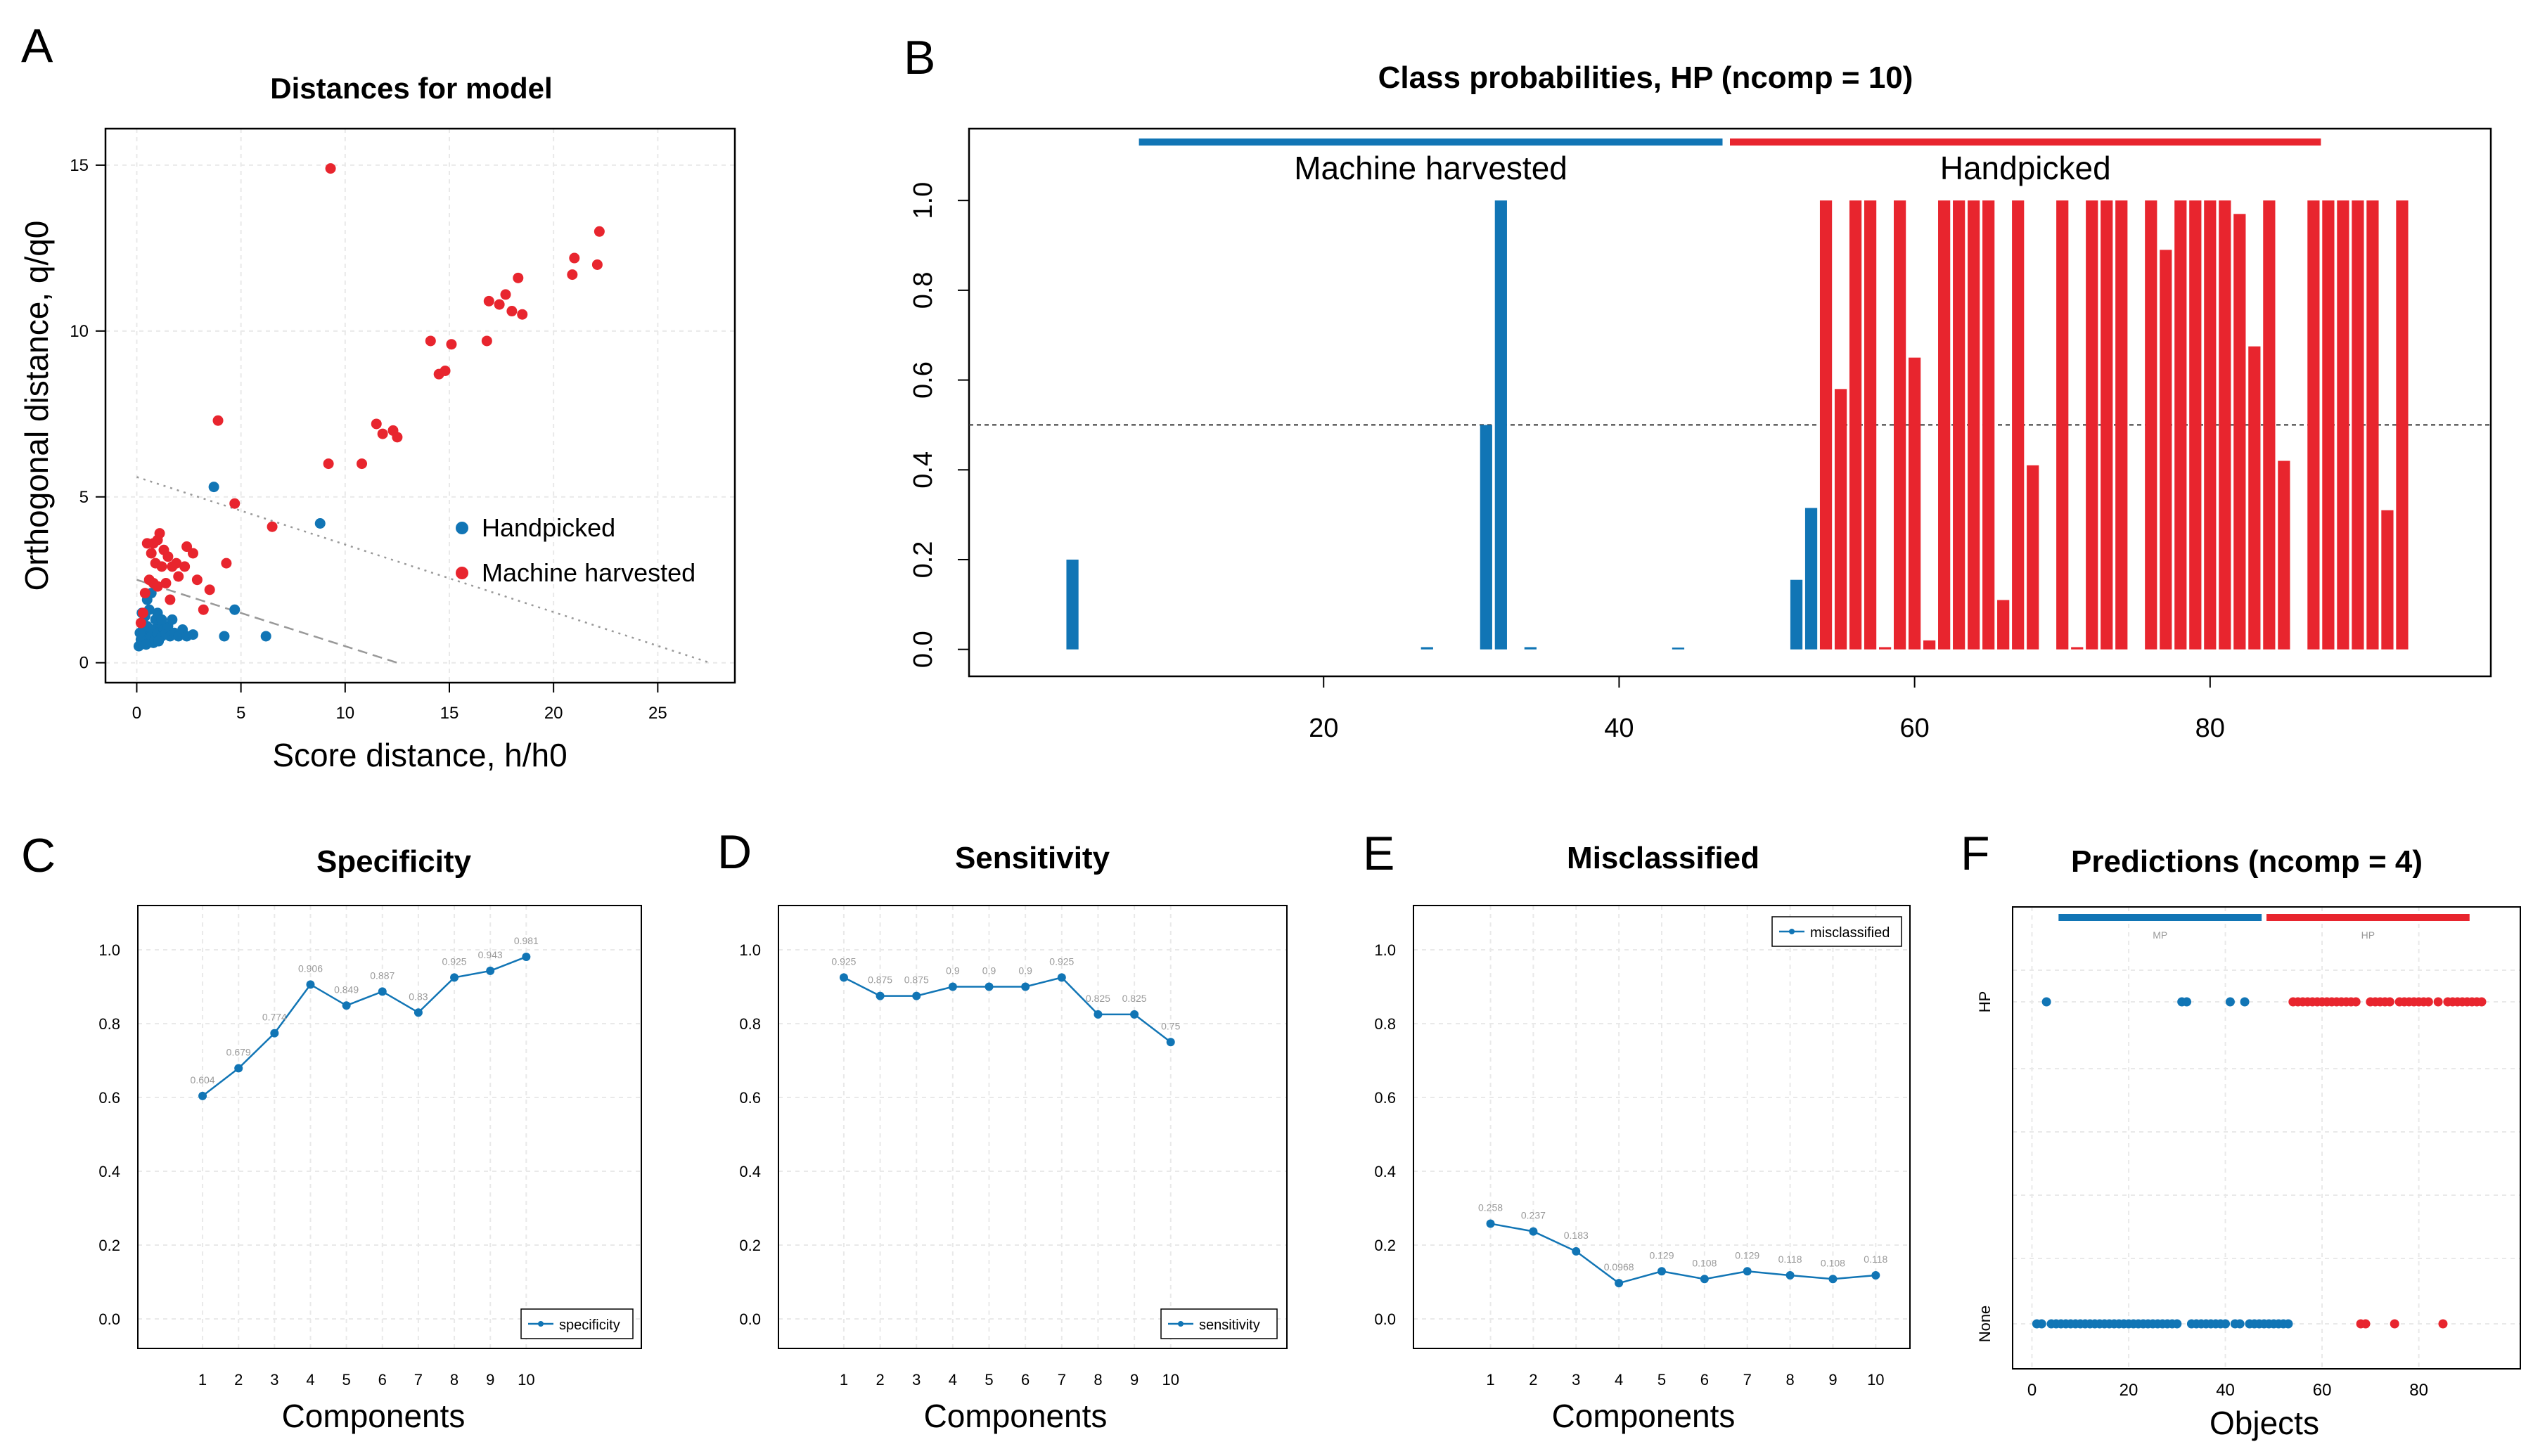  What do you see at coordinates (549, 527) in the screenshot?
I see `legend-label-handpicked: Handpicked` at bounding box center [549, 527].